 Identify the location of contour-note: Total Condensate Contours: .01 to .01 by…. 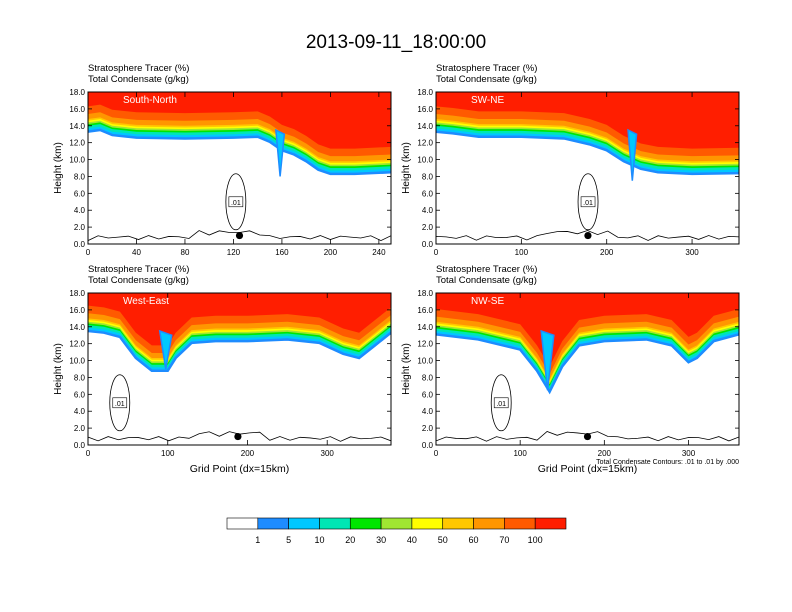
(667, 462).